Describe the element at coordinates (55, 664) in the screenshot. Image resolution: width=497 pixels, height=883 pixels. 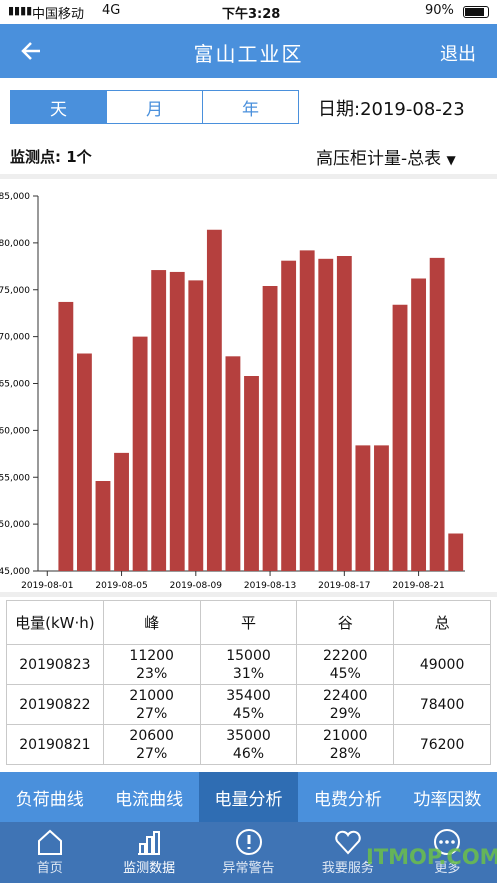
I see `date-cell: 20190823` at that location.